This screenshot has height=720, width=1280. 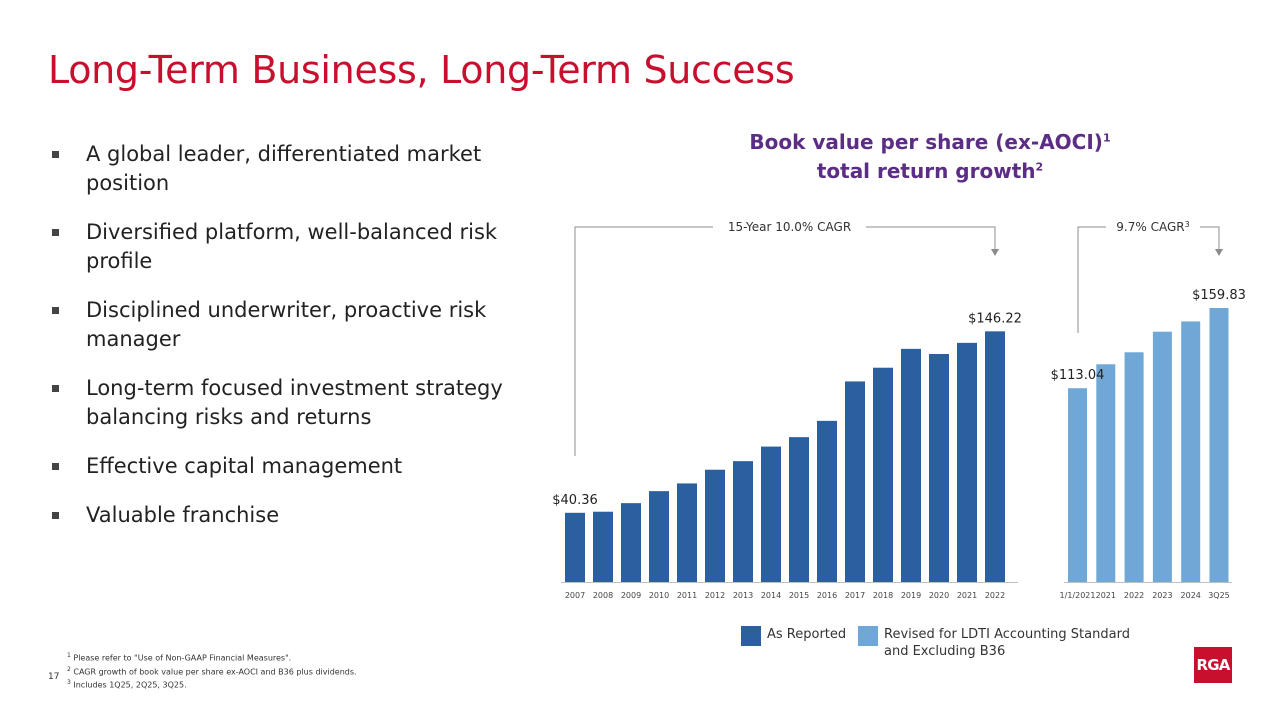 What do you see at coordinates (911, 595) in the screenshot?
I see `x-tick-label: 2019` at bounding box center [911, 595].